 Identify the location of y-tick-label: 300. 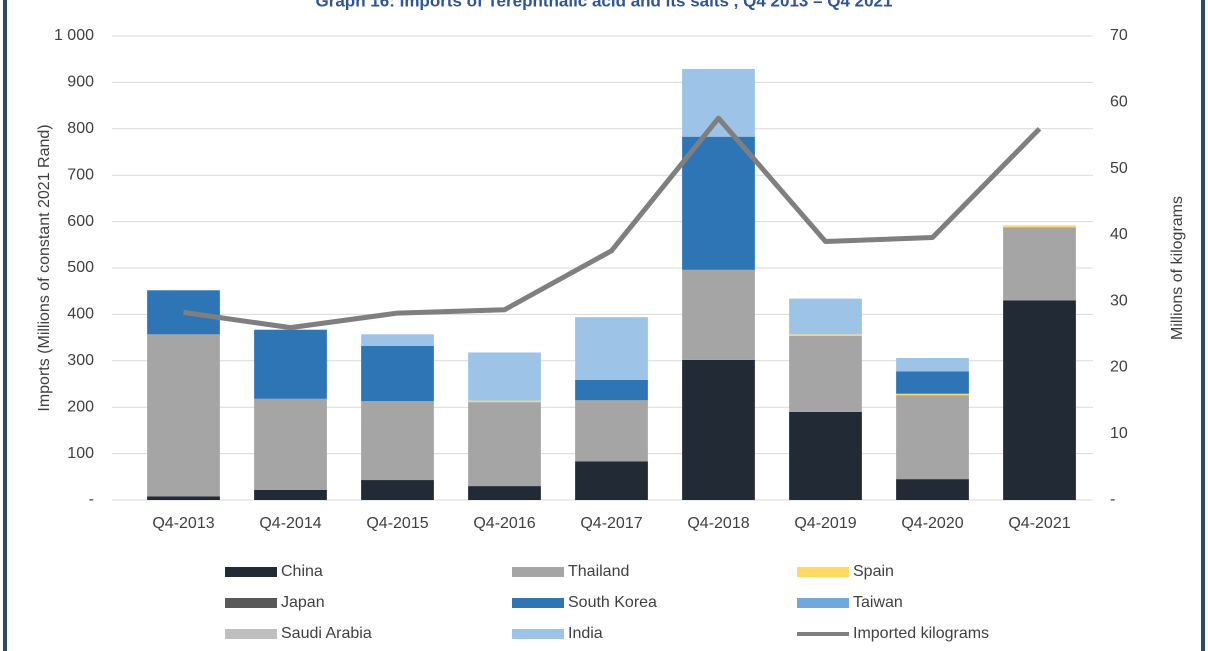
(80, 360).